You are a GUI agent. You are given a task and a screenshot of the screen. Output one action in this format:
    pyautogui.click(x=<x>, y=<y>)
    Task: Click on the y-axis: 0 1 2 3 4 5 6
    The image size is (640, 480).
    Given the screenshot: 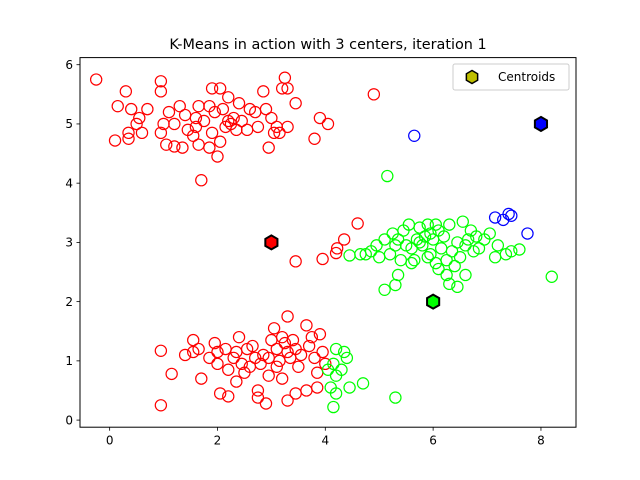 What is the action you would take?
    pyautogui.click(x=72, y=242)
    